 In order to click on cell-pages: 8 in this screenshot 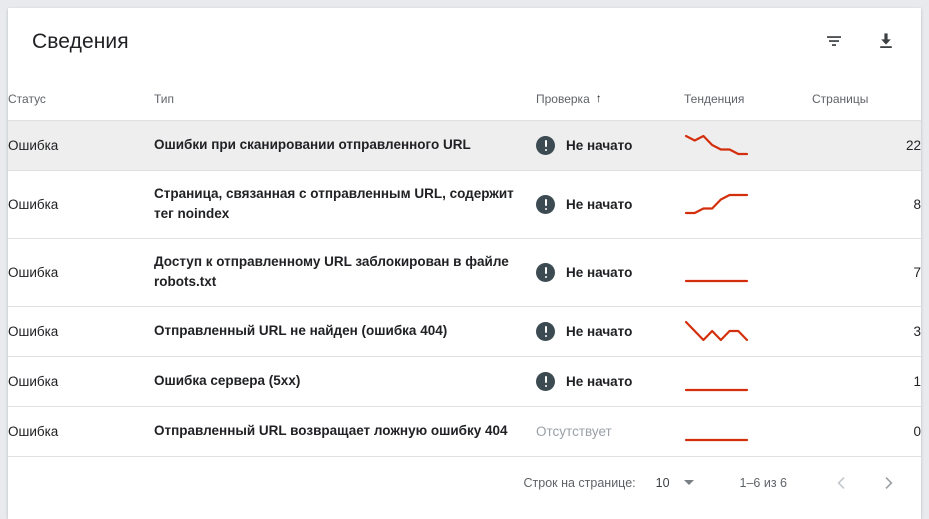, I will do `click(917, 204)`.